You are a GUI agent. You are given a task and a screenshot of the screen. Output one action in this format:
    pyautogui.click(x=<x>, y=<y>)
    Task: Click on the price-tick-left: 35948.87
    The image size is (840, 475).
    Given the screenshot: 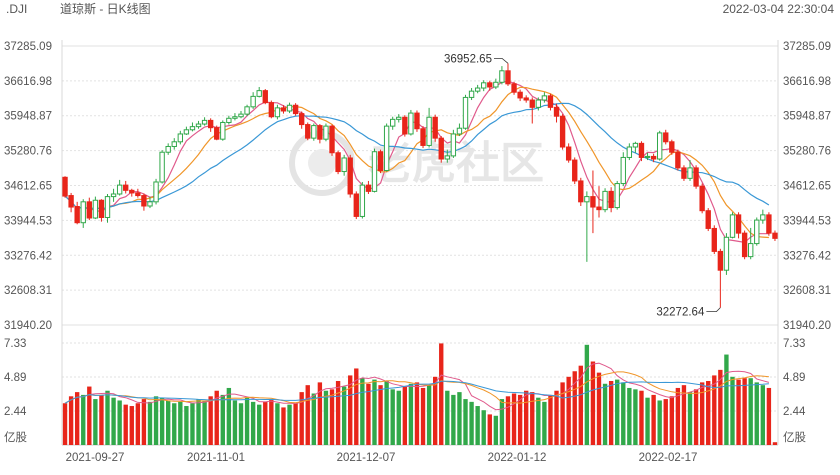 What is the action you would take?
    pyautogui.click(x=28, y=117)
    